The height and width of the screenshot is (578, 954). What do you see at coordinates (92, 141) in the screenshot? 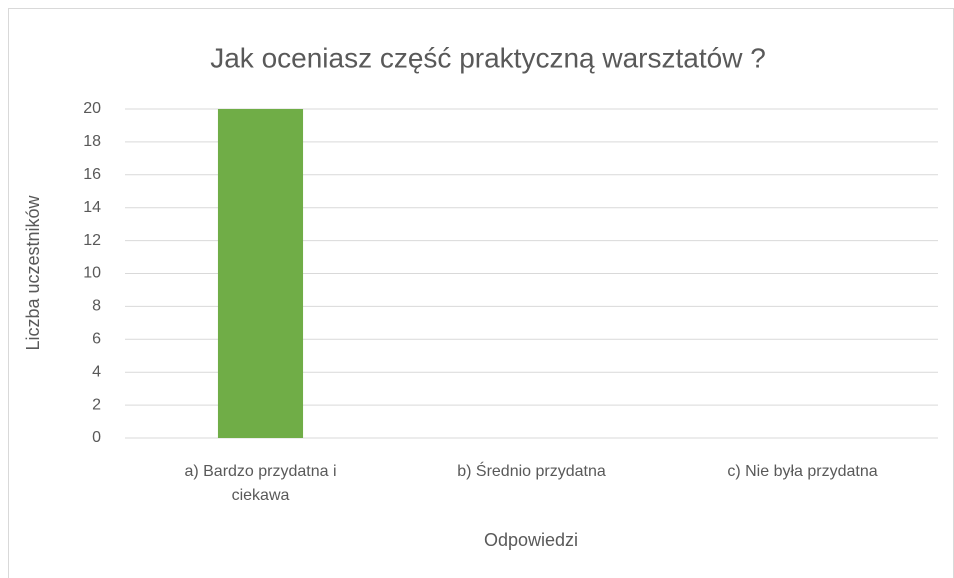
I see `y-tick-label: 18` at bounding box center [92, 141].